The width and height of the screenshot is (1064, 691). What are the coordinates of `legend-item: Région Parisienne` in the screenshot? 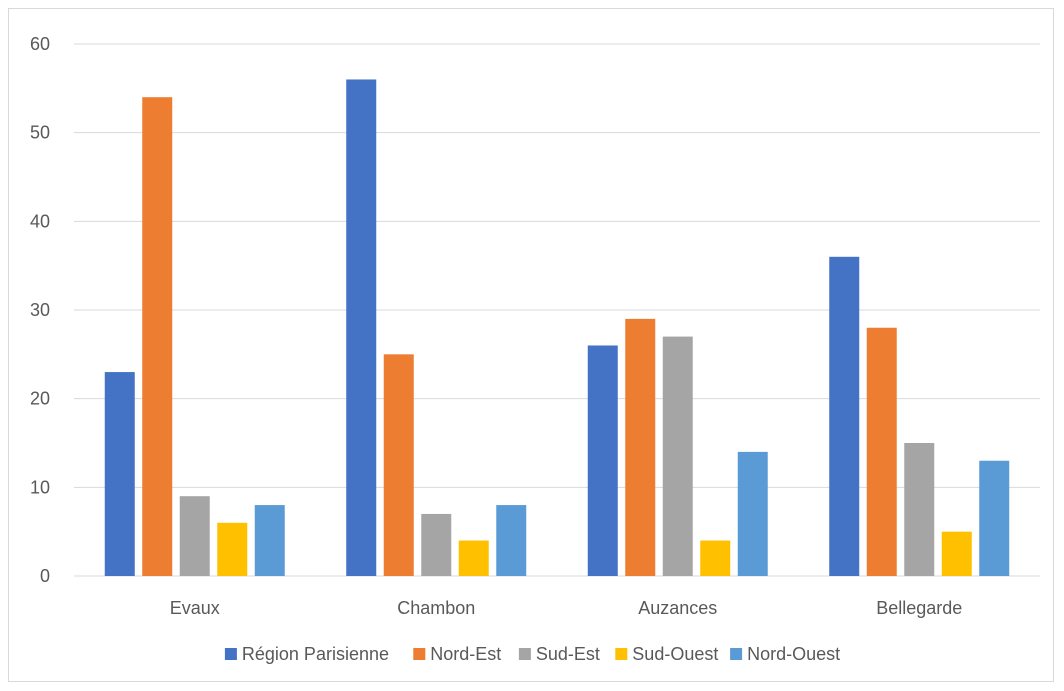 It's located at (306, 654).